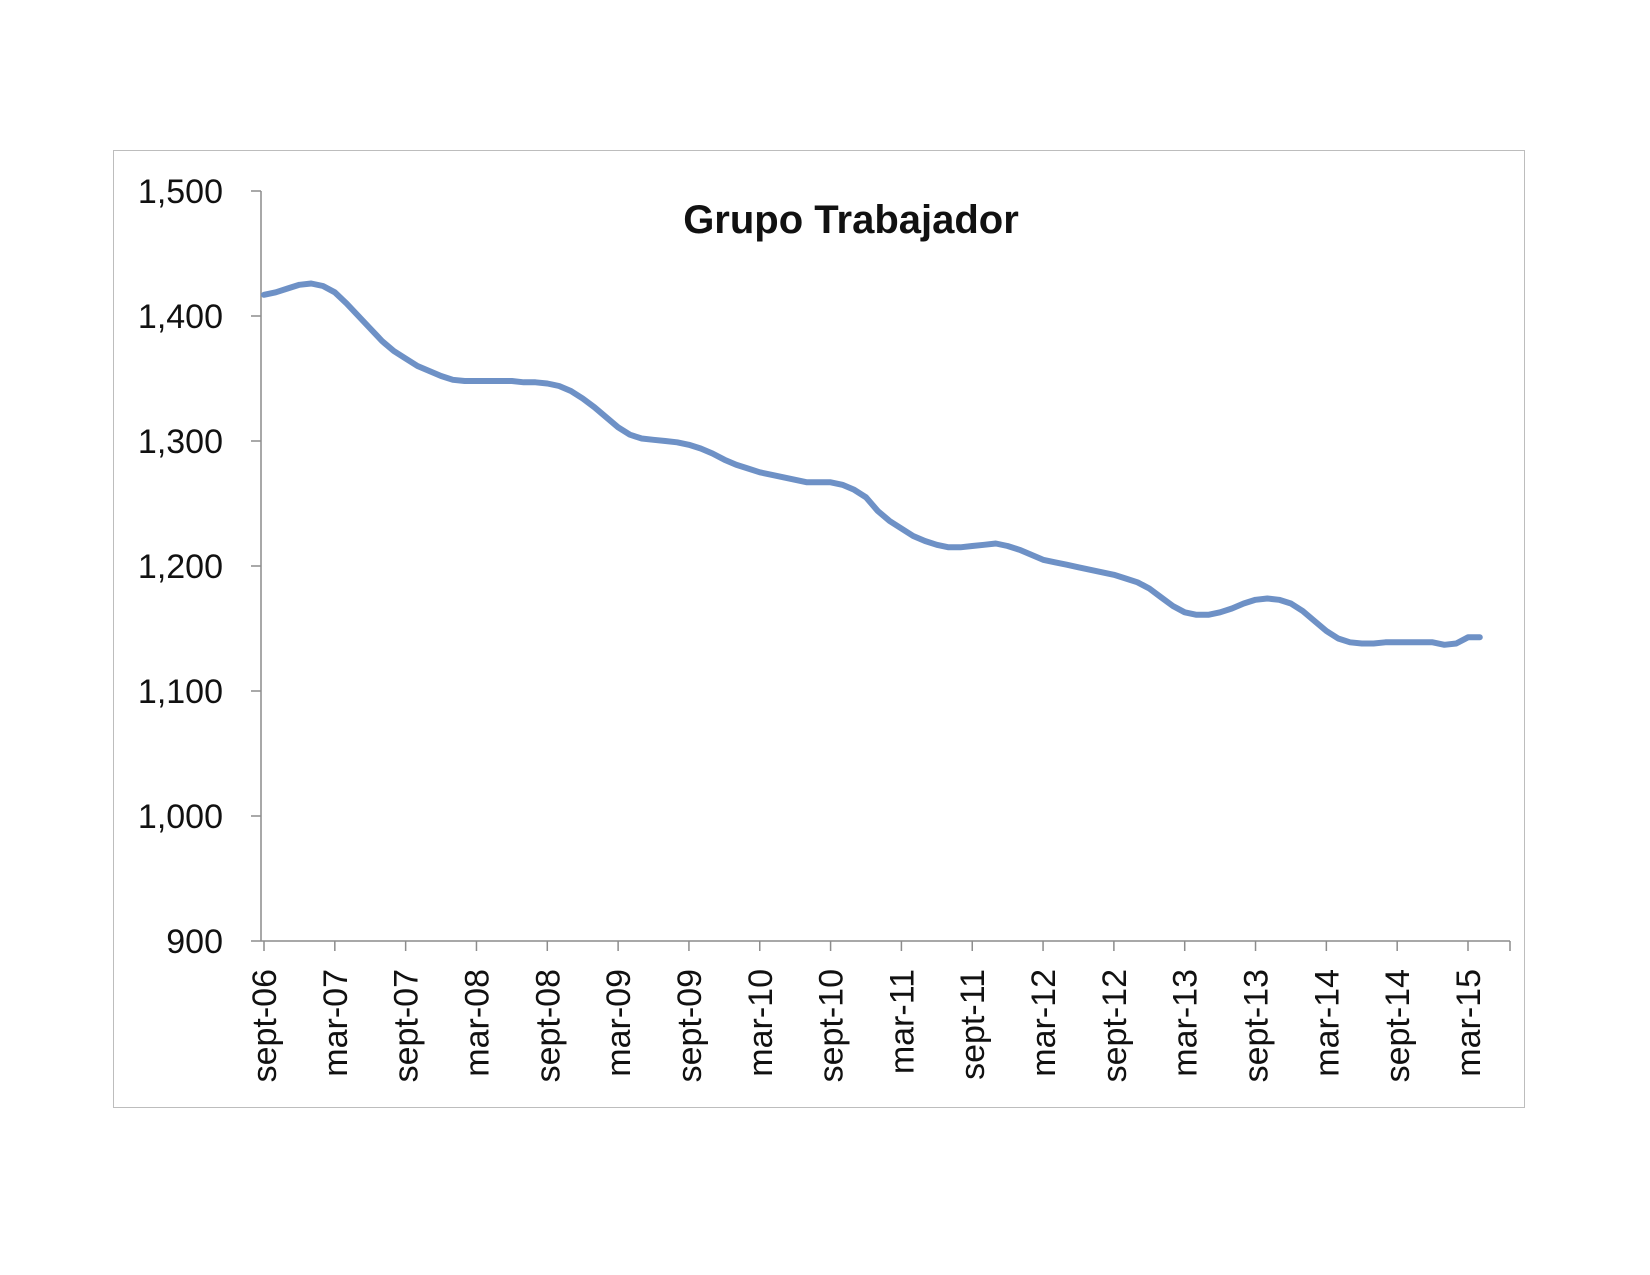  What do you see at coordinates (902, 1021) in the screenshot?
I see `x-tick-label: mar-11` at bounding box center [902, 1021].